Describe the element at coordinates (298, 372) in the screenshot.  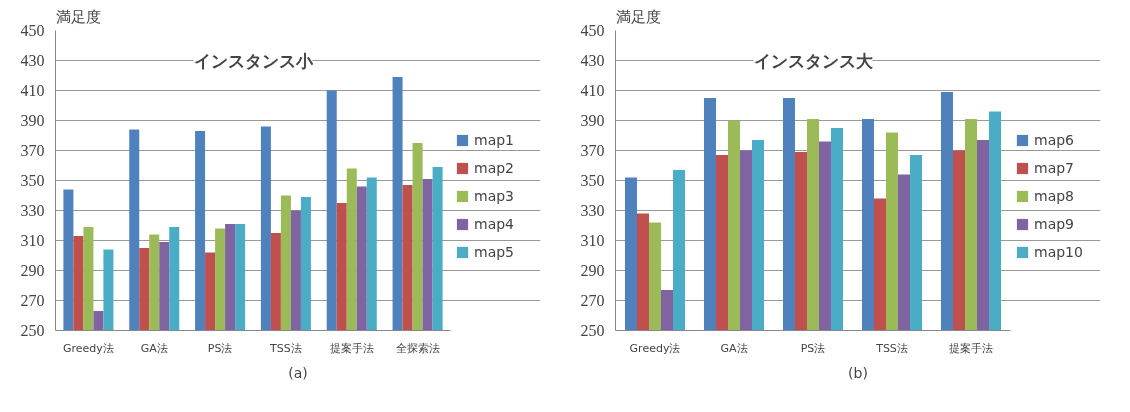
I see `text: (a)` at that location.